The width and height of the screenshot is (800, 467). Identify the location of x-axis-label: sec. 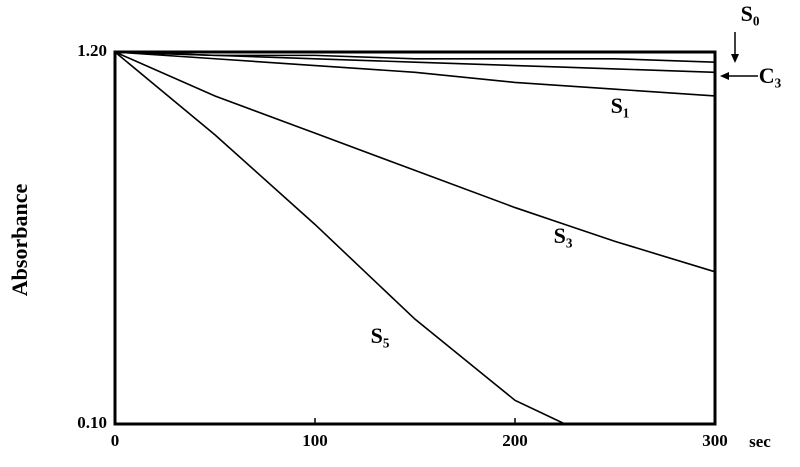
(760, 441).